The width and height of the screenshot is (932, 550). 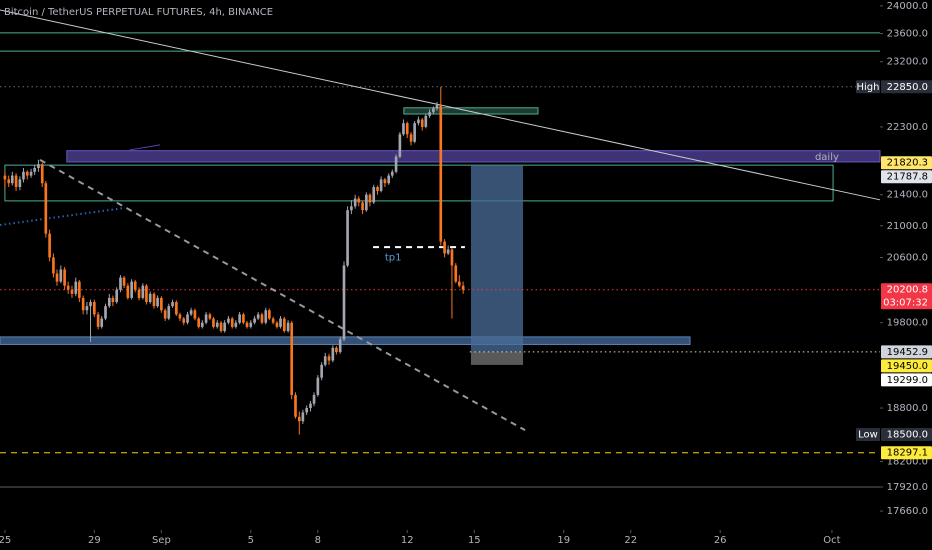 What do you see at coordinates (907, 511) in the screenshot?
I see `y-tick-label: 17660.0` at bounding box center [907, 511].